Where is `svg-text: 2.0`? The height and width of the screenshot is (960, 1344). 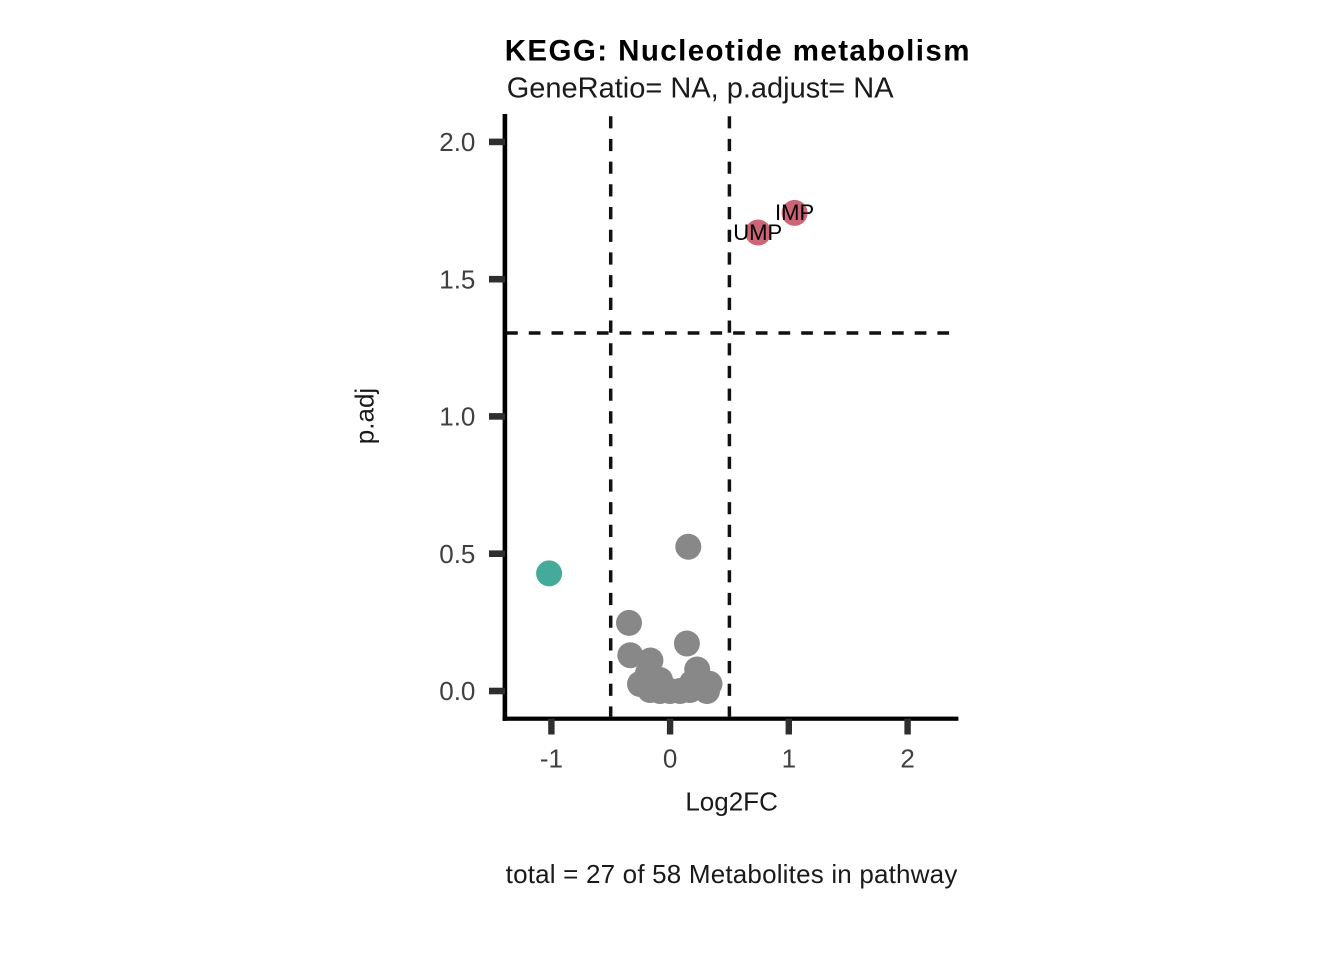 svg-text: 2.0 is located at coordinates (457, 142).